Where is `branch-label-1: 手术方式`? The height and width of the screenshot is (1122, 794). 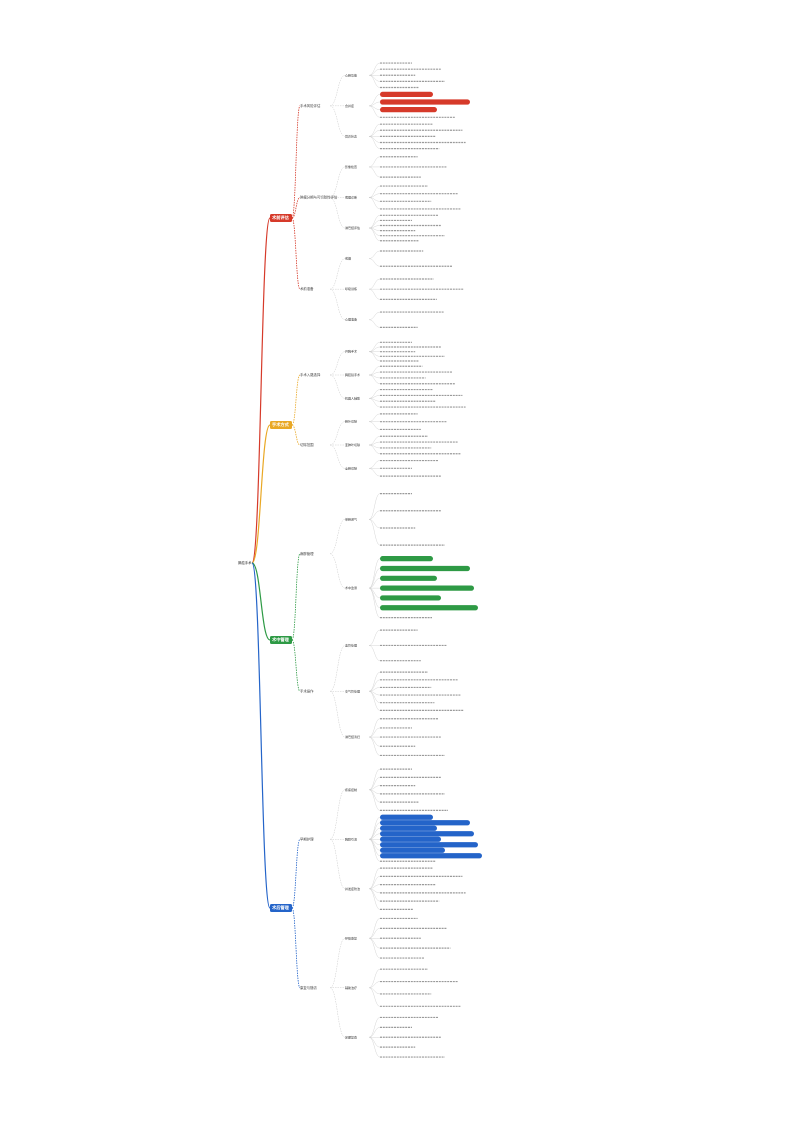
branch-label-1: 手术方式 is located at coordinates (281, 424).